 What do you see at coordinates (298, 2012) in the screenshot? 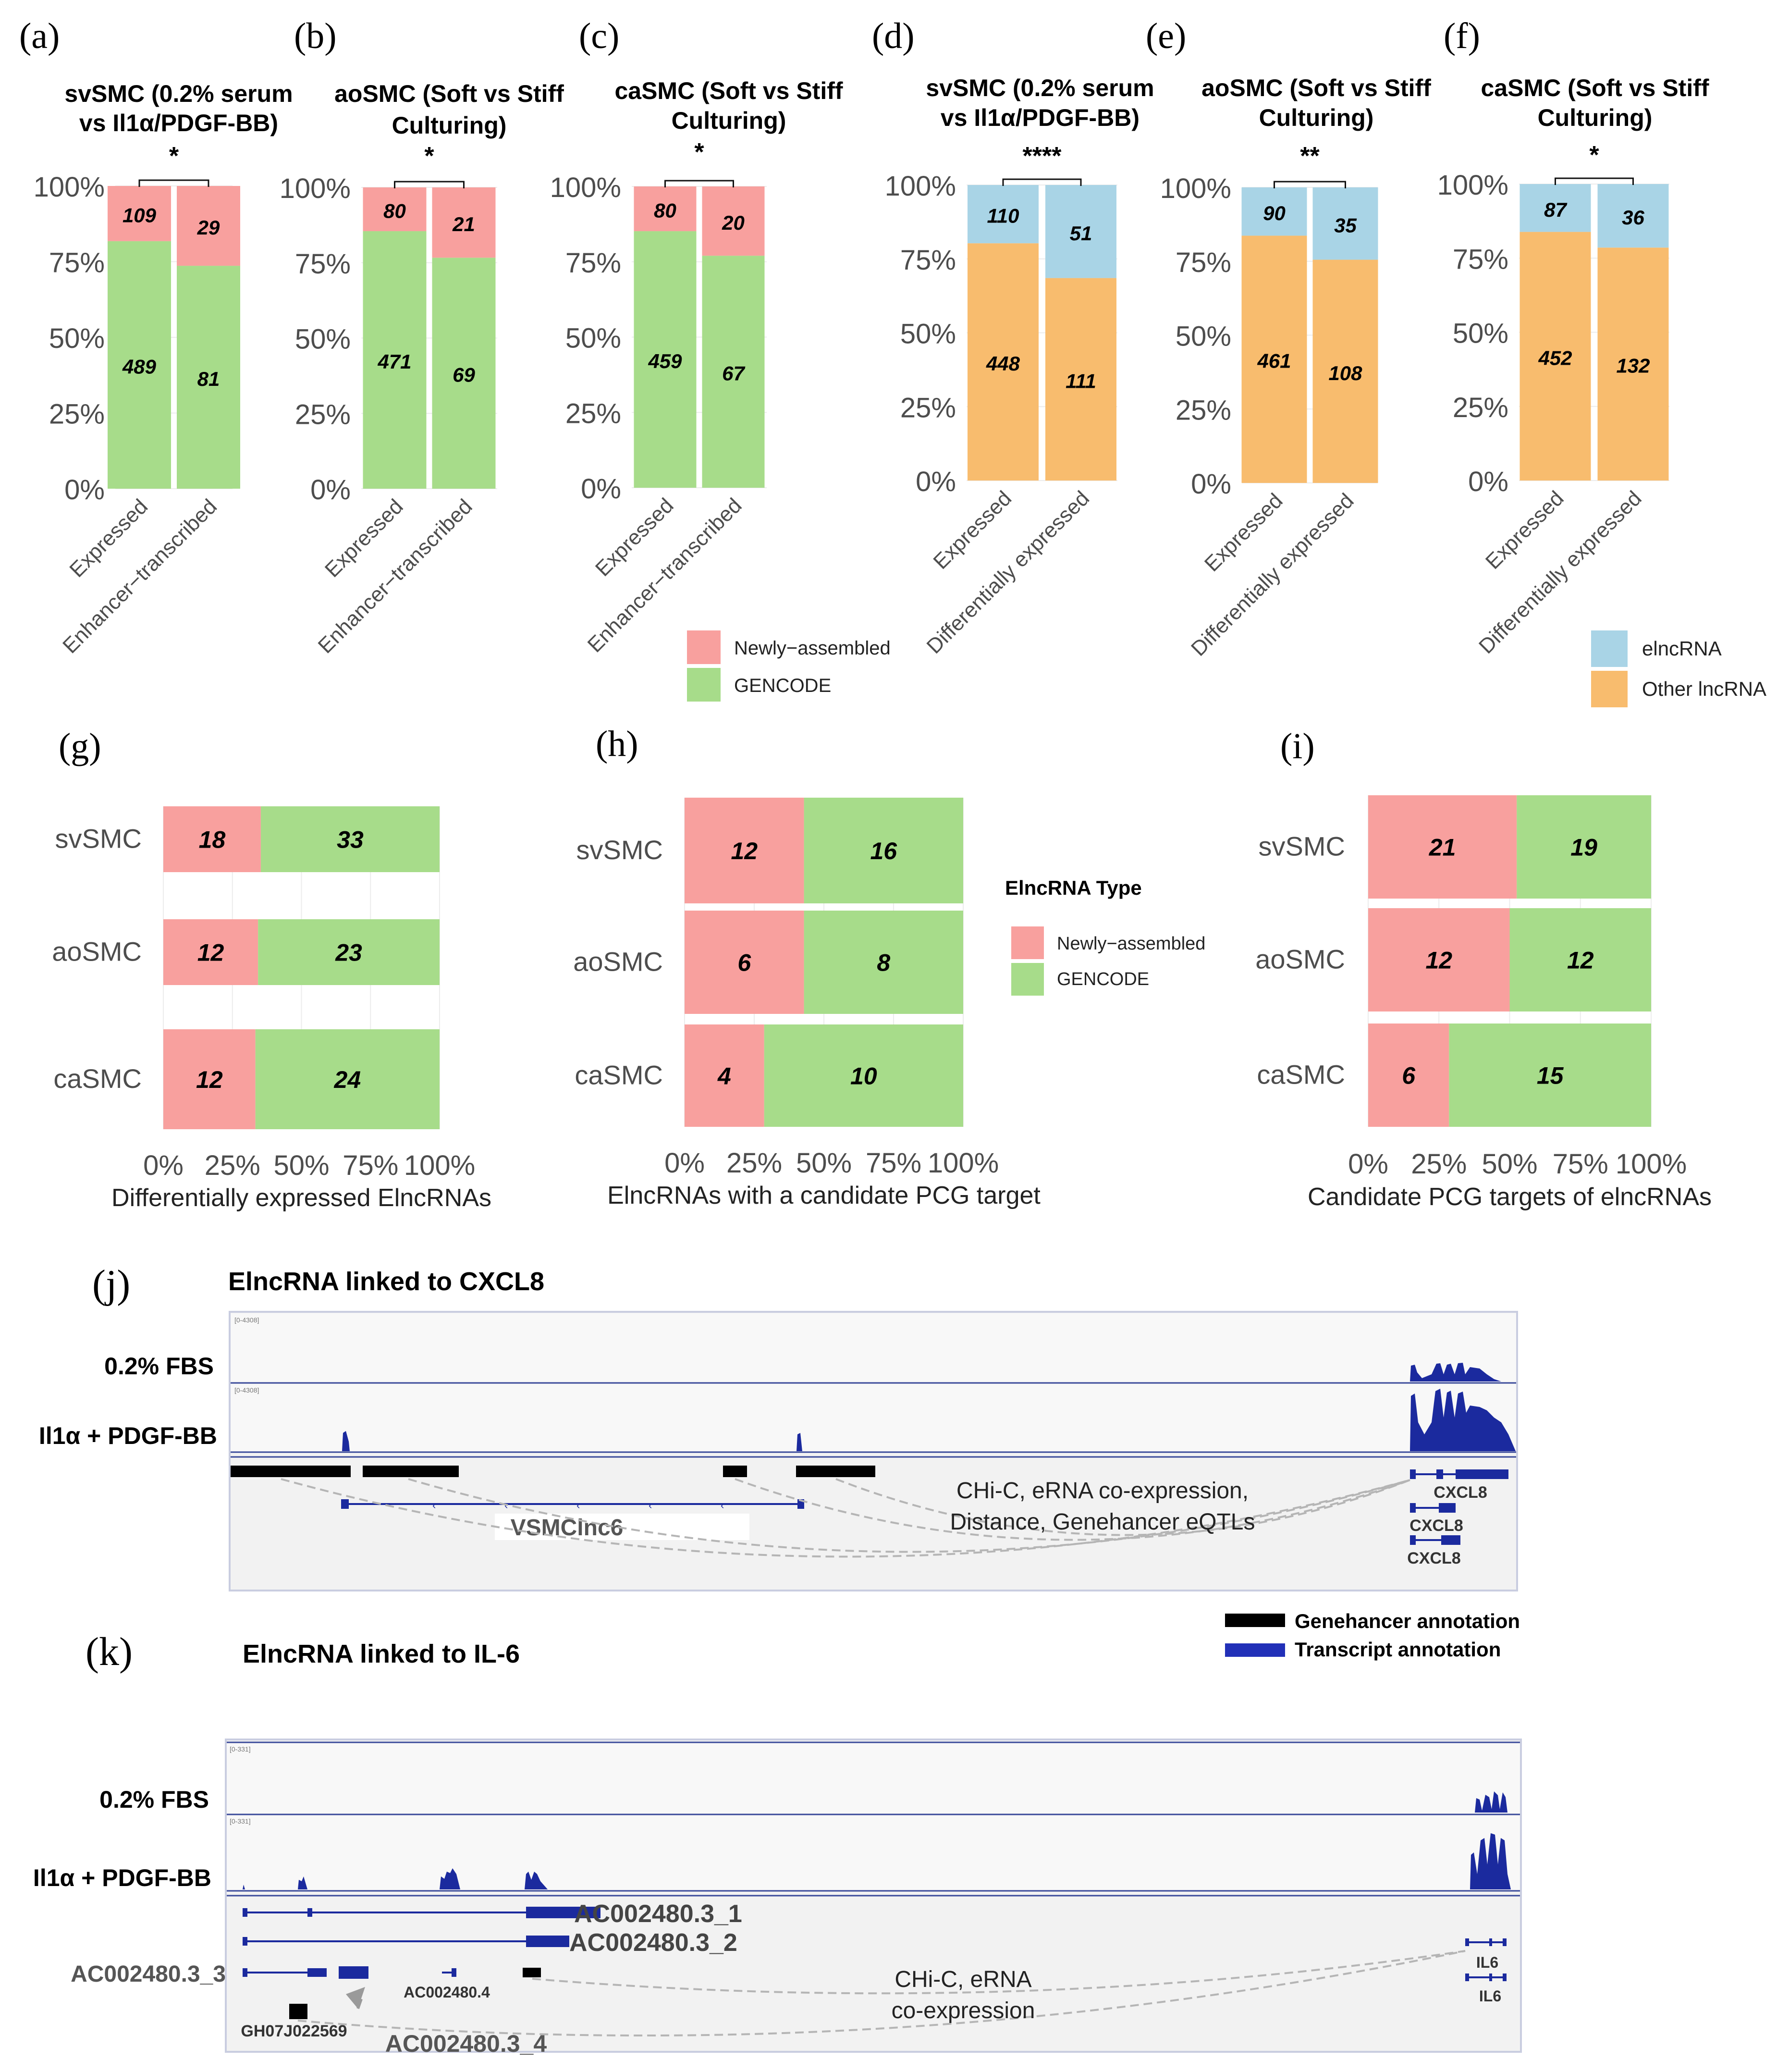
I see `genehancer-region-gh07j022569` at bounding box center [298, 2012].